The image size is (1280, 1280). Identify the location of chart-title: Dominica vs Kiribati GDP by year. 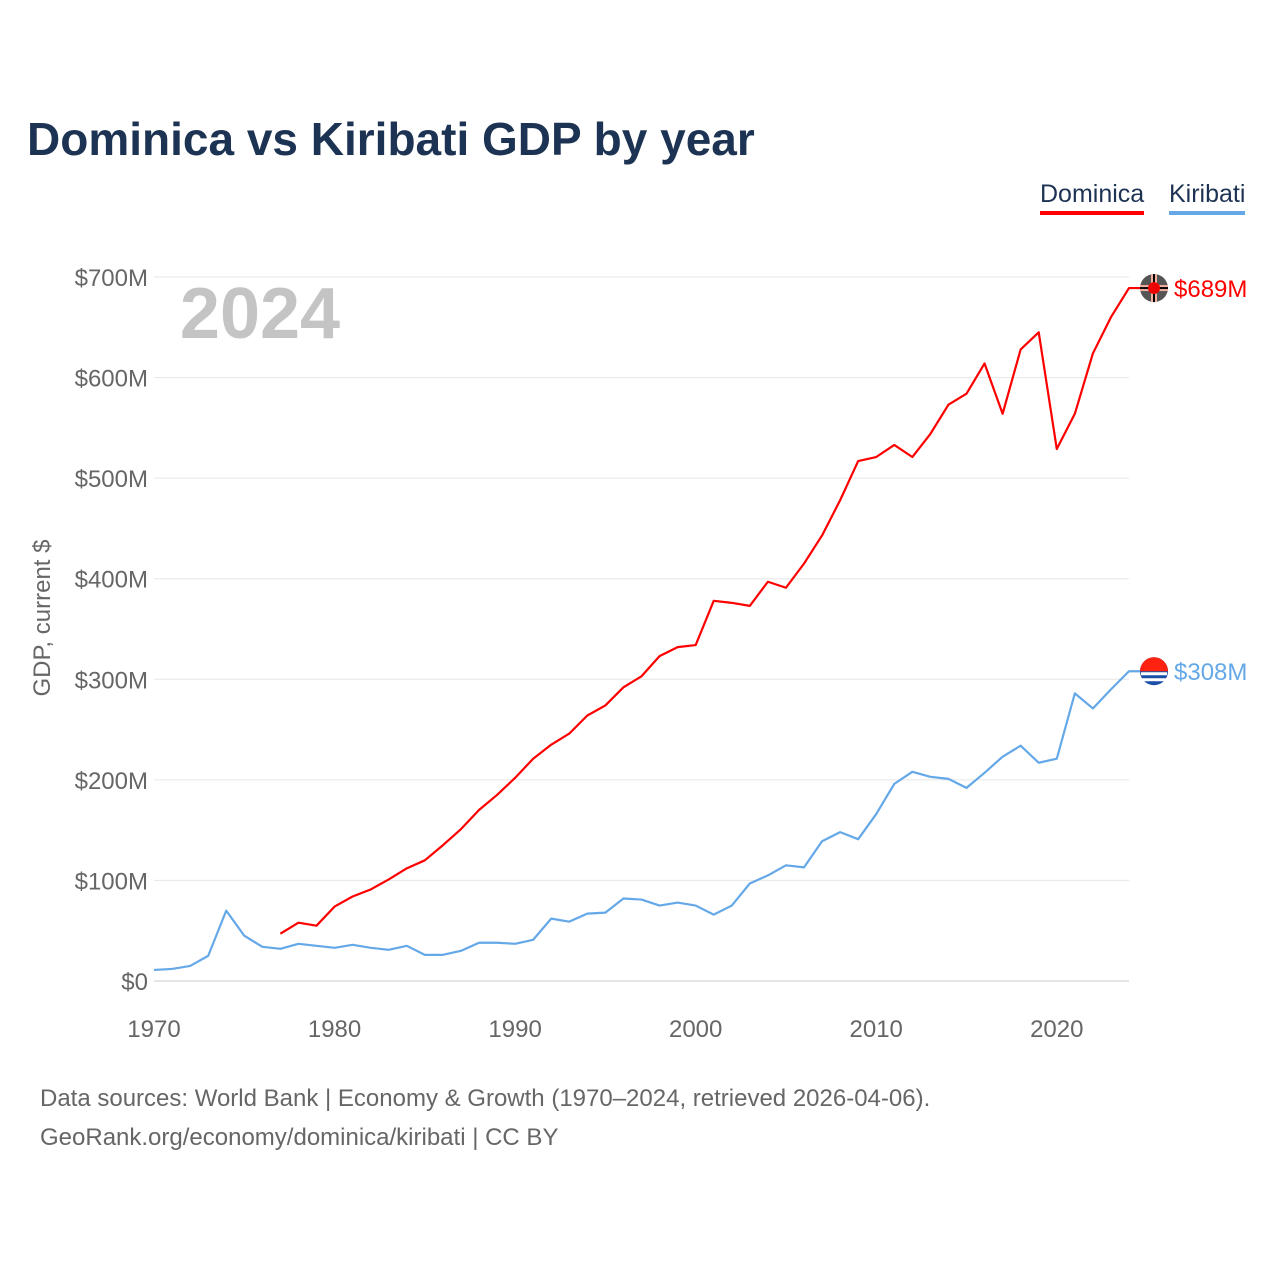
(391, 139).